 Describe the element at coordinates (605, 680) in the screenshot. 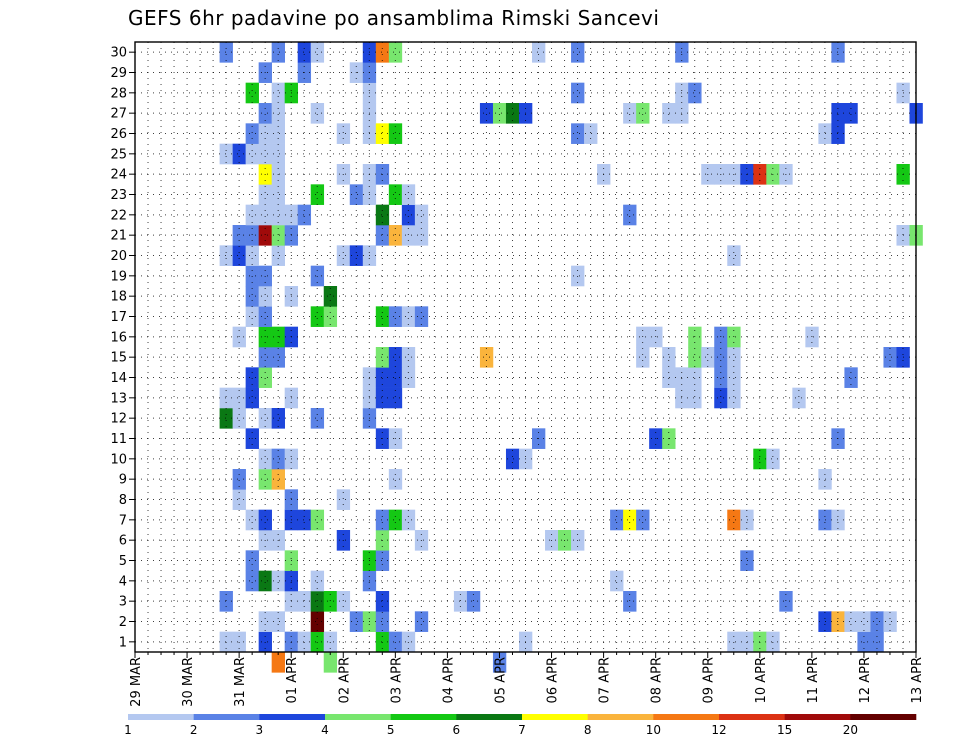

I see `x-tick-label: 07 APR` at that location.